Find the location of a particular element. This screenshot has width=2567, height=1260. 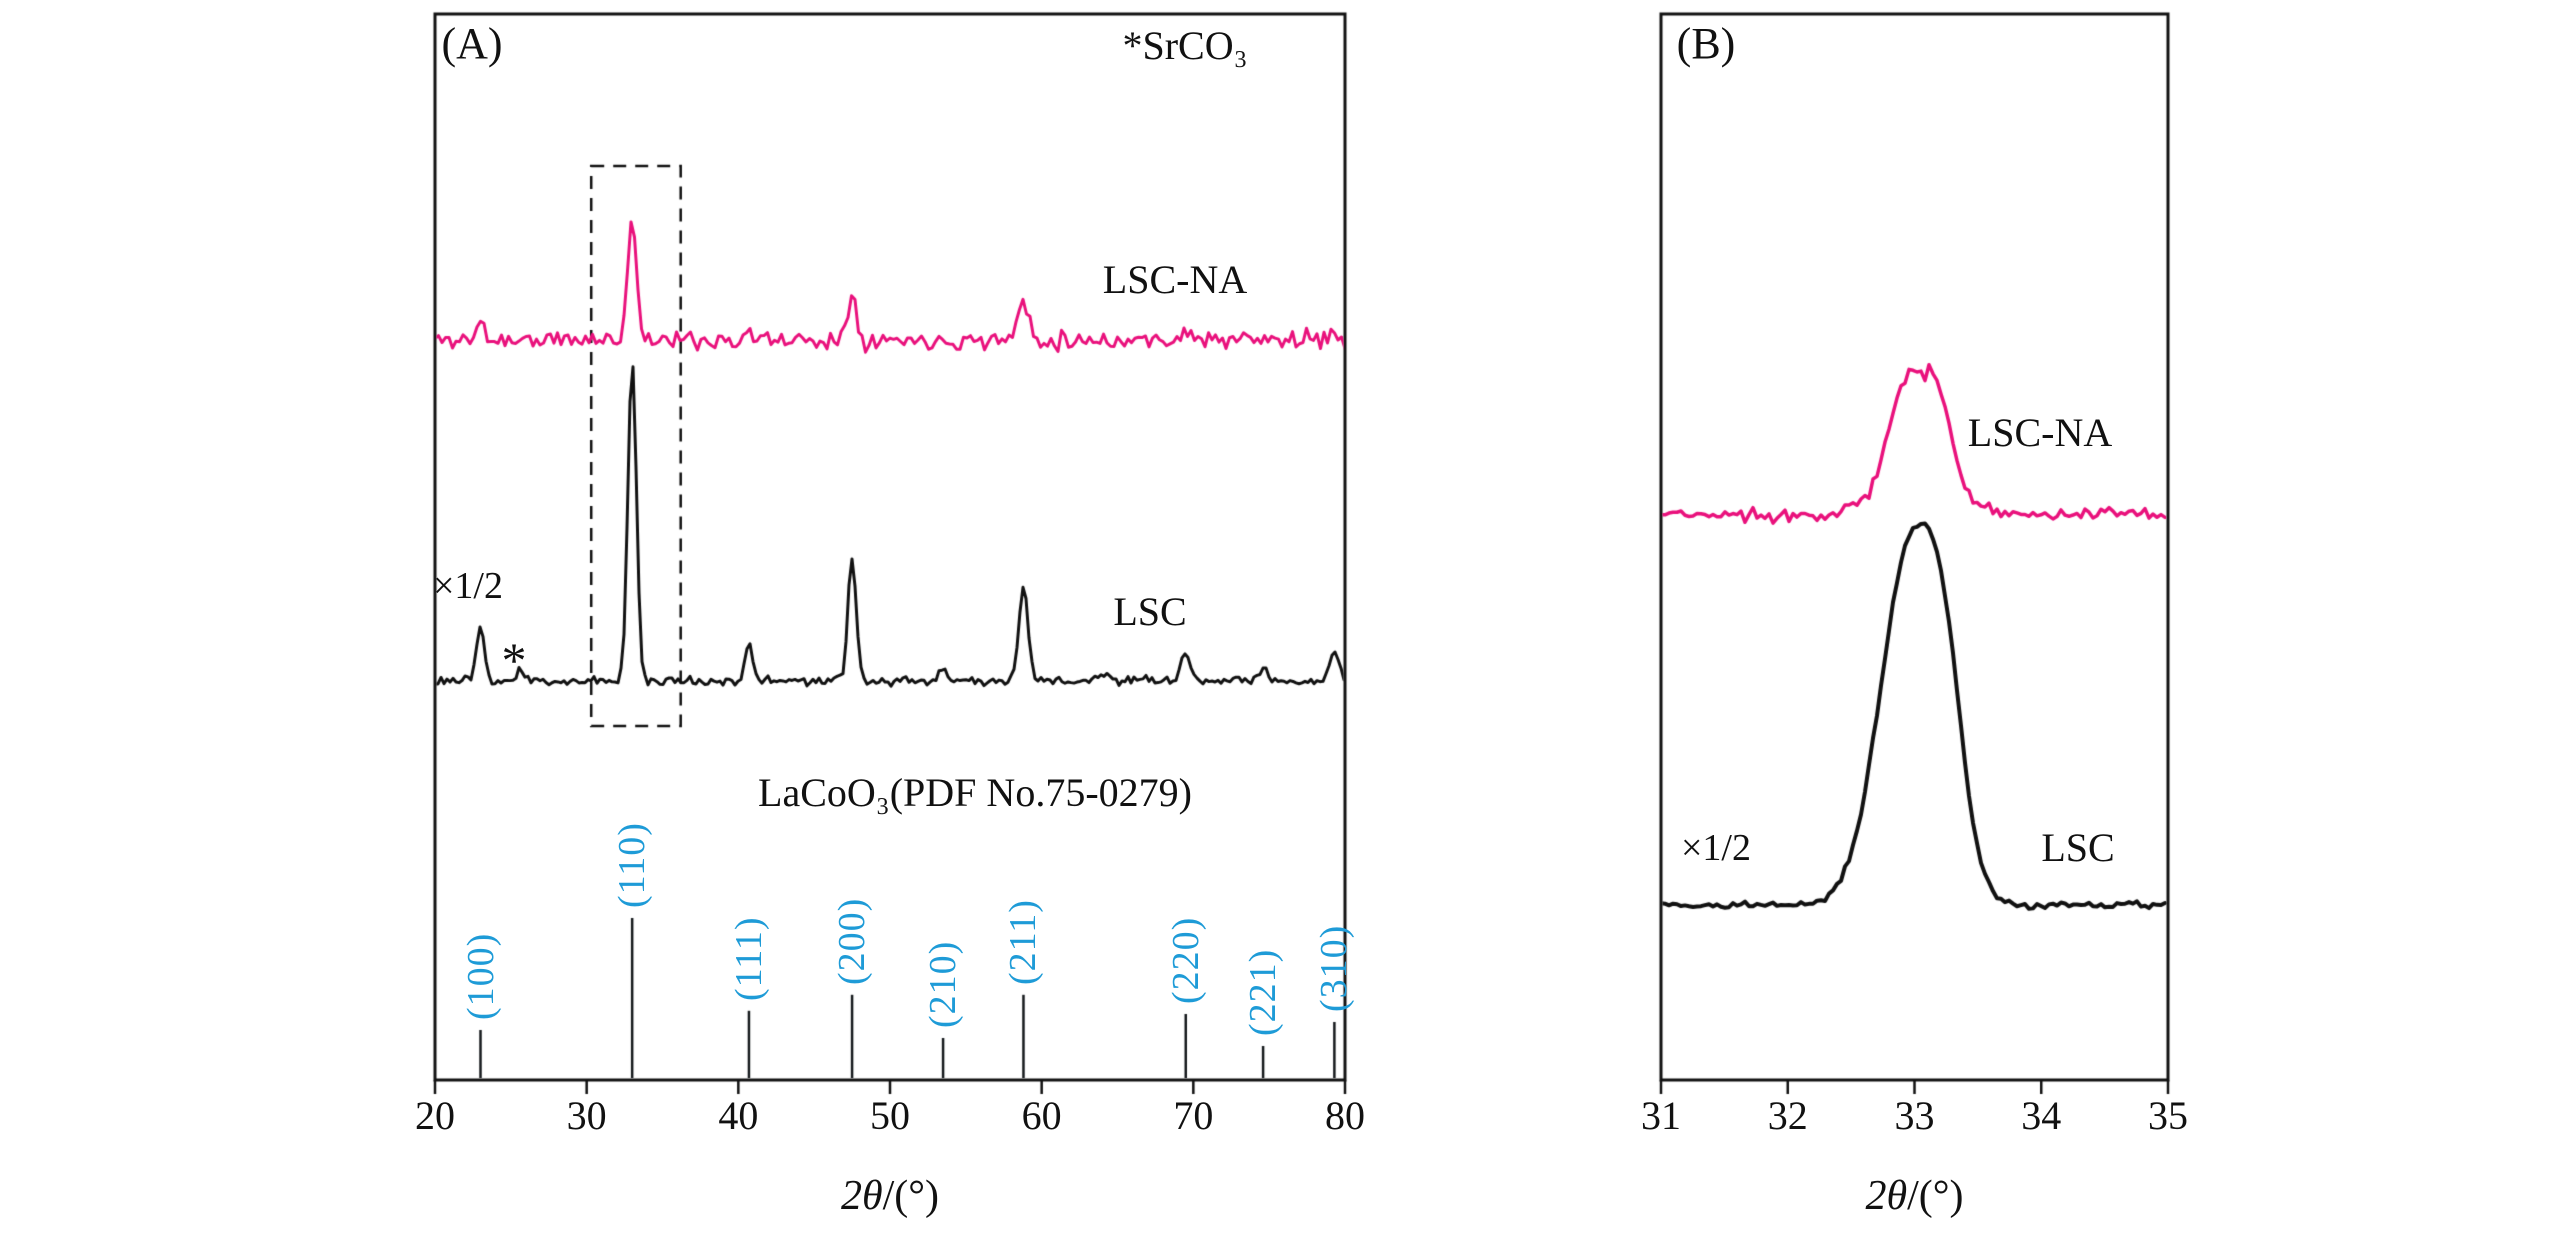

hkl-label: (200) is located at coordinates (852, 941).